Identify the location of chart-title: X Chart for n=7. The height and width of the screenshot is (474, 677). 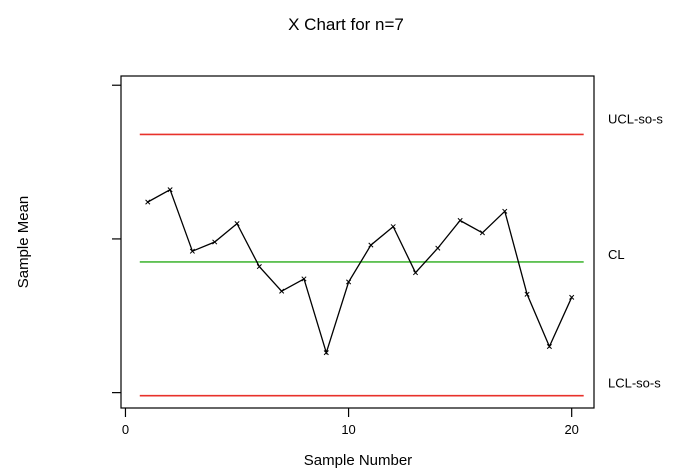
(346, 24).